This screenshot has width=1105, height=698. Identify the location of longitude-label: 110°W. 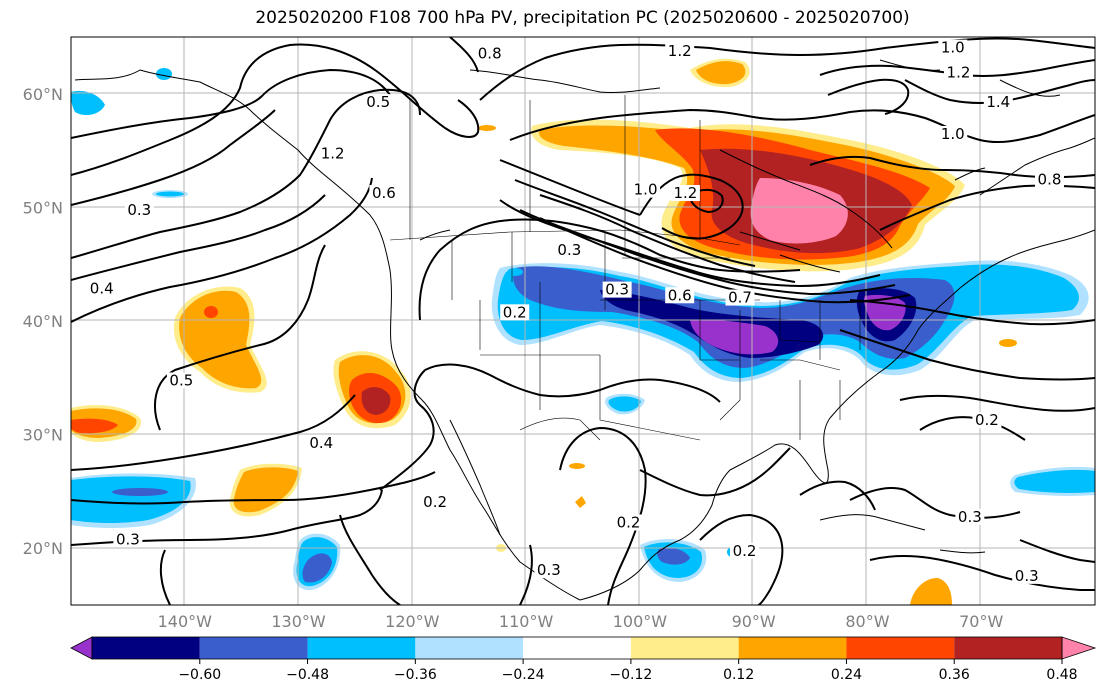
(526, 621).